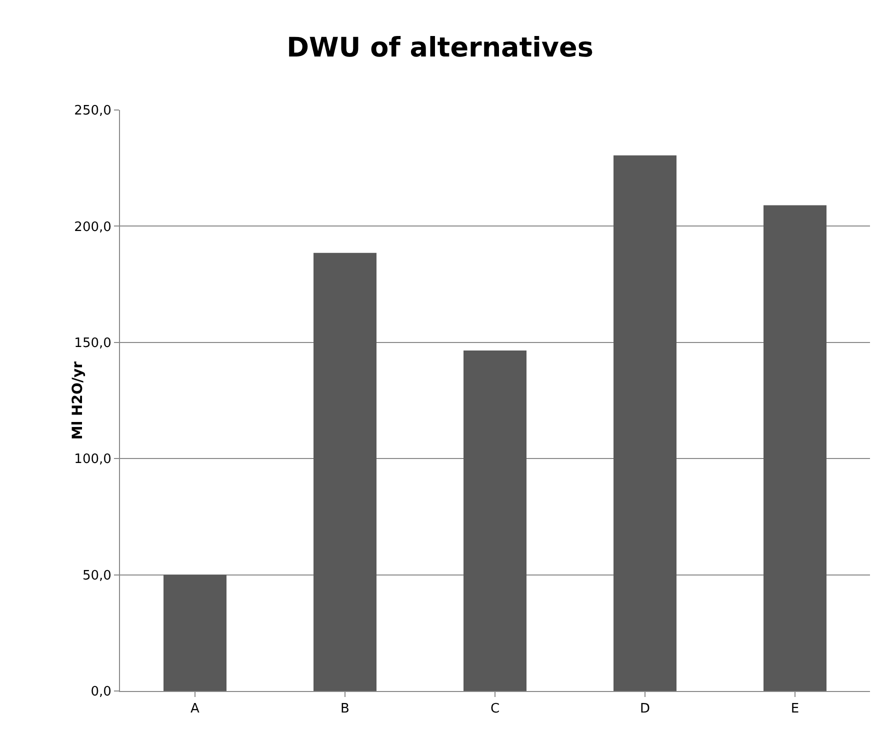 The image size is (880, 749). What do you see at coordinates (78, 400) in the screenshot?
I see `y-axis-title: Ml H2O/yr` at bounding box center [78, 400].